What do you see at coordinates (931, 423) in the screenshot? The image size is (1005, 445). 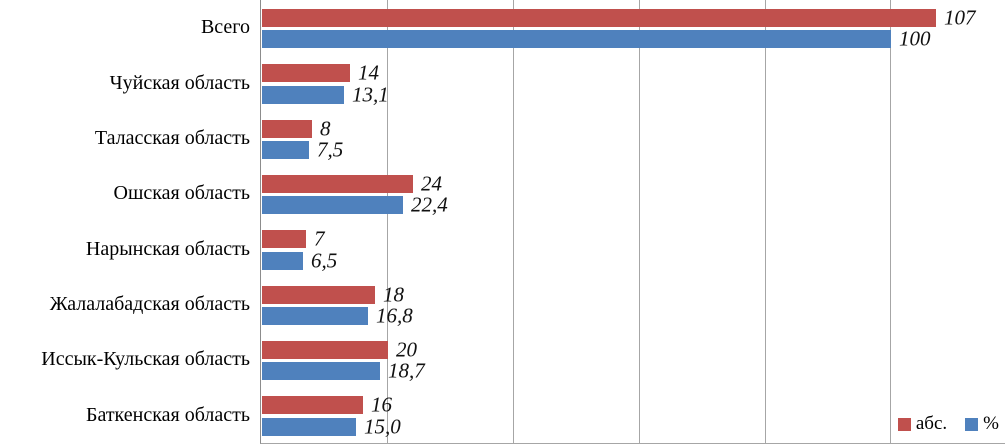 I see `legend-label-abs: абс.` at bounding box center [931, 423].